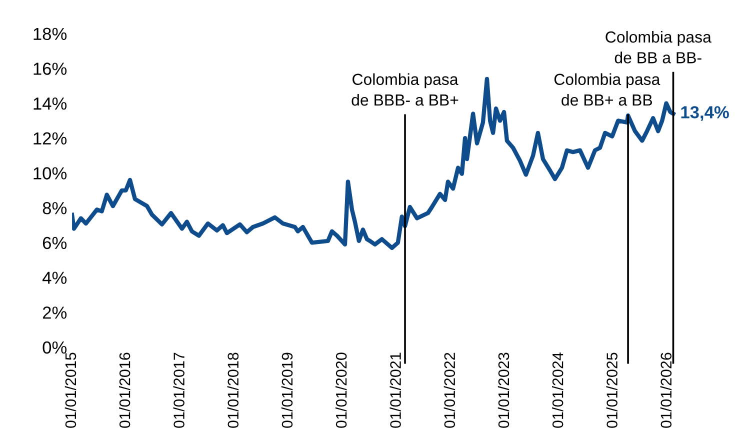  I want to click on ref-line-label: Colombia pasa de BB a BB-, so click(659, 47).